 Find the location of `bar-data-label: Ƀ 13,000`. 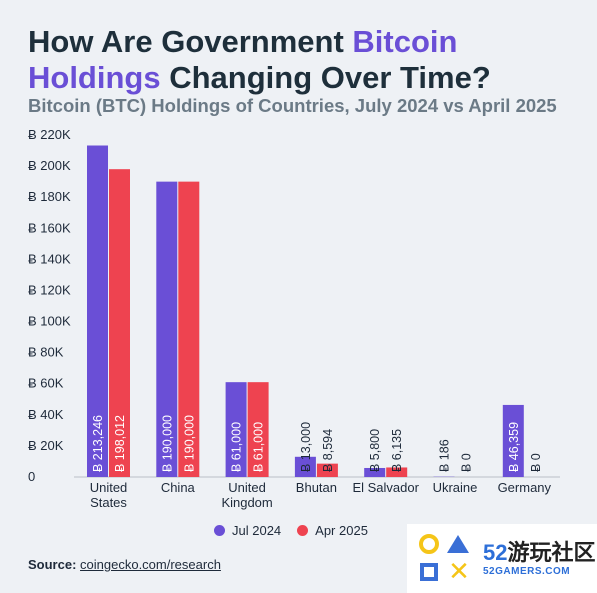

bar-data-label: Ƀ 13,000 is located at coordinates (306, 447).